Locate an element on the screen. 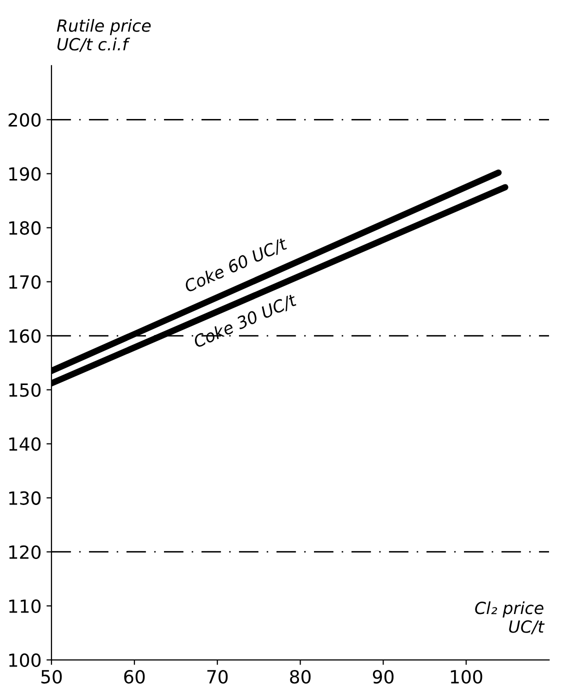  text: Coke 60 UC/t is located at coordinates (236, 265).